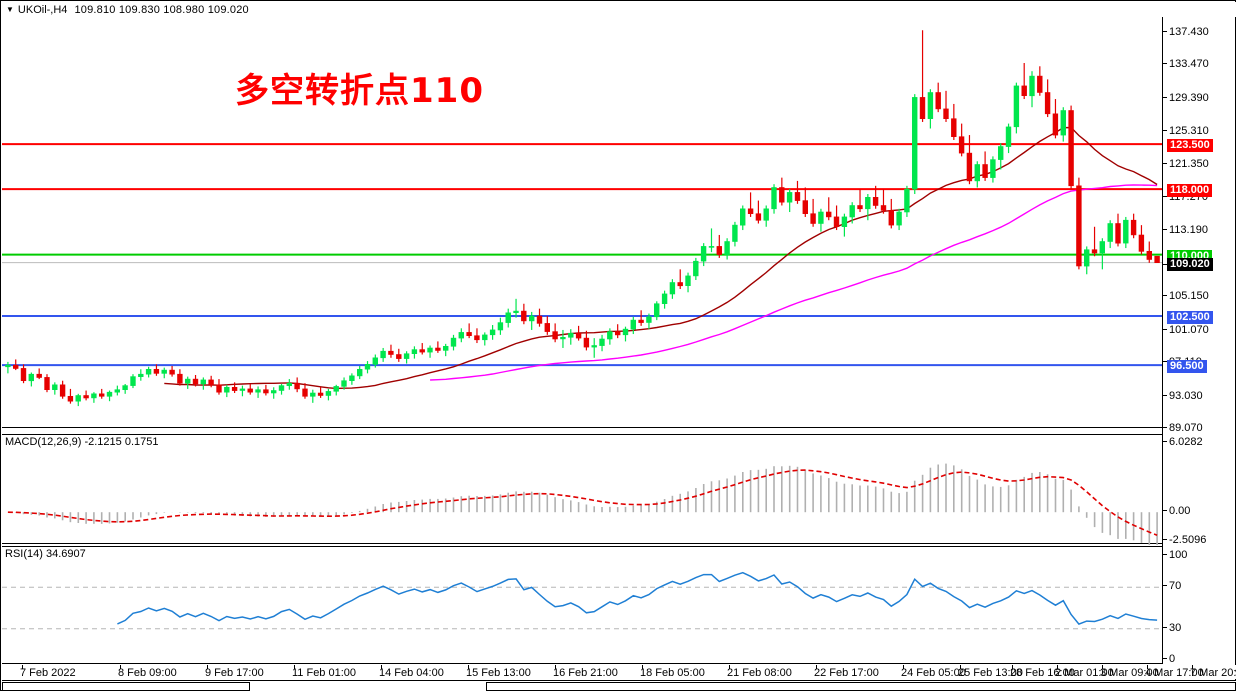 This screenshot has width=1236, height=691. Describe the element at coordinates (1175, 586) in the screenshot. I see `axis-tick-label: 70` at that location.